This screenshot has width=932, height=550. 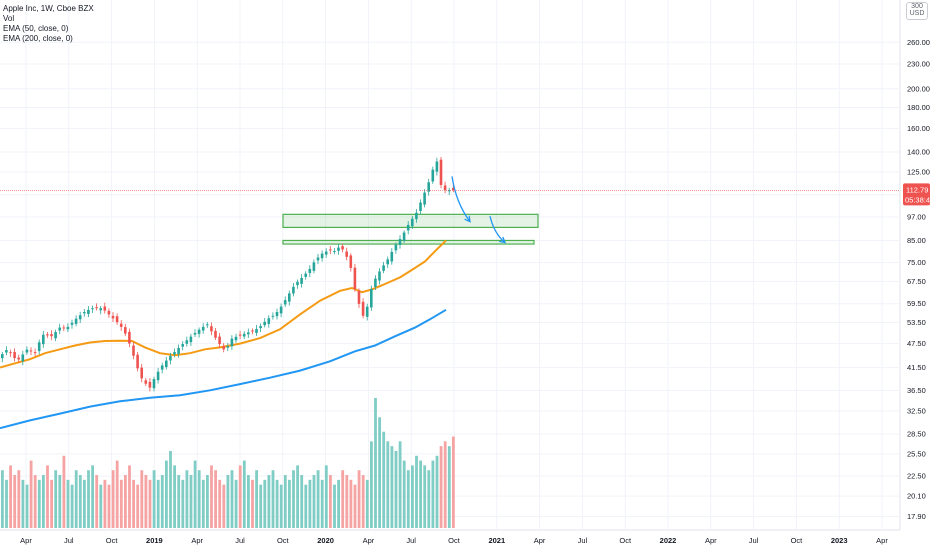 What do you see at coordinates (38, 38) in the screenshot?
I see `legend-ema200: EMA (200, close, 0)` at bounding box center [38, 38].